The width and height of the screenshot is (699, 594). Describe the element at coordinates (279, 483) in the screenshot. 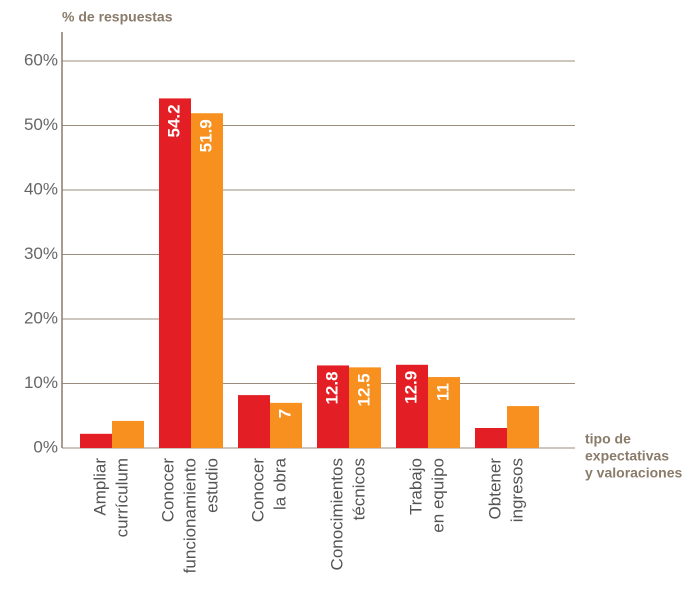

I see `x-tick-label: la obra` at that location.